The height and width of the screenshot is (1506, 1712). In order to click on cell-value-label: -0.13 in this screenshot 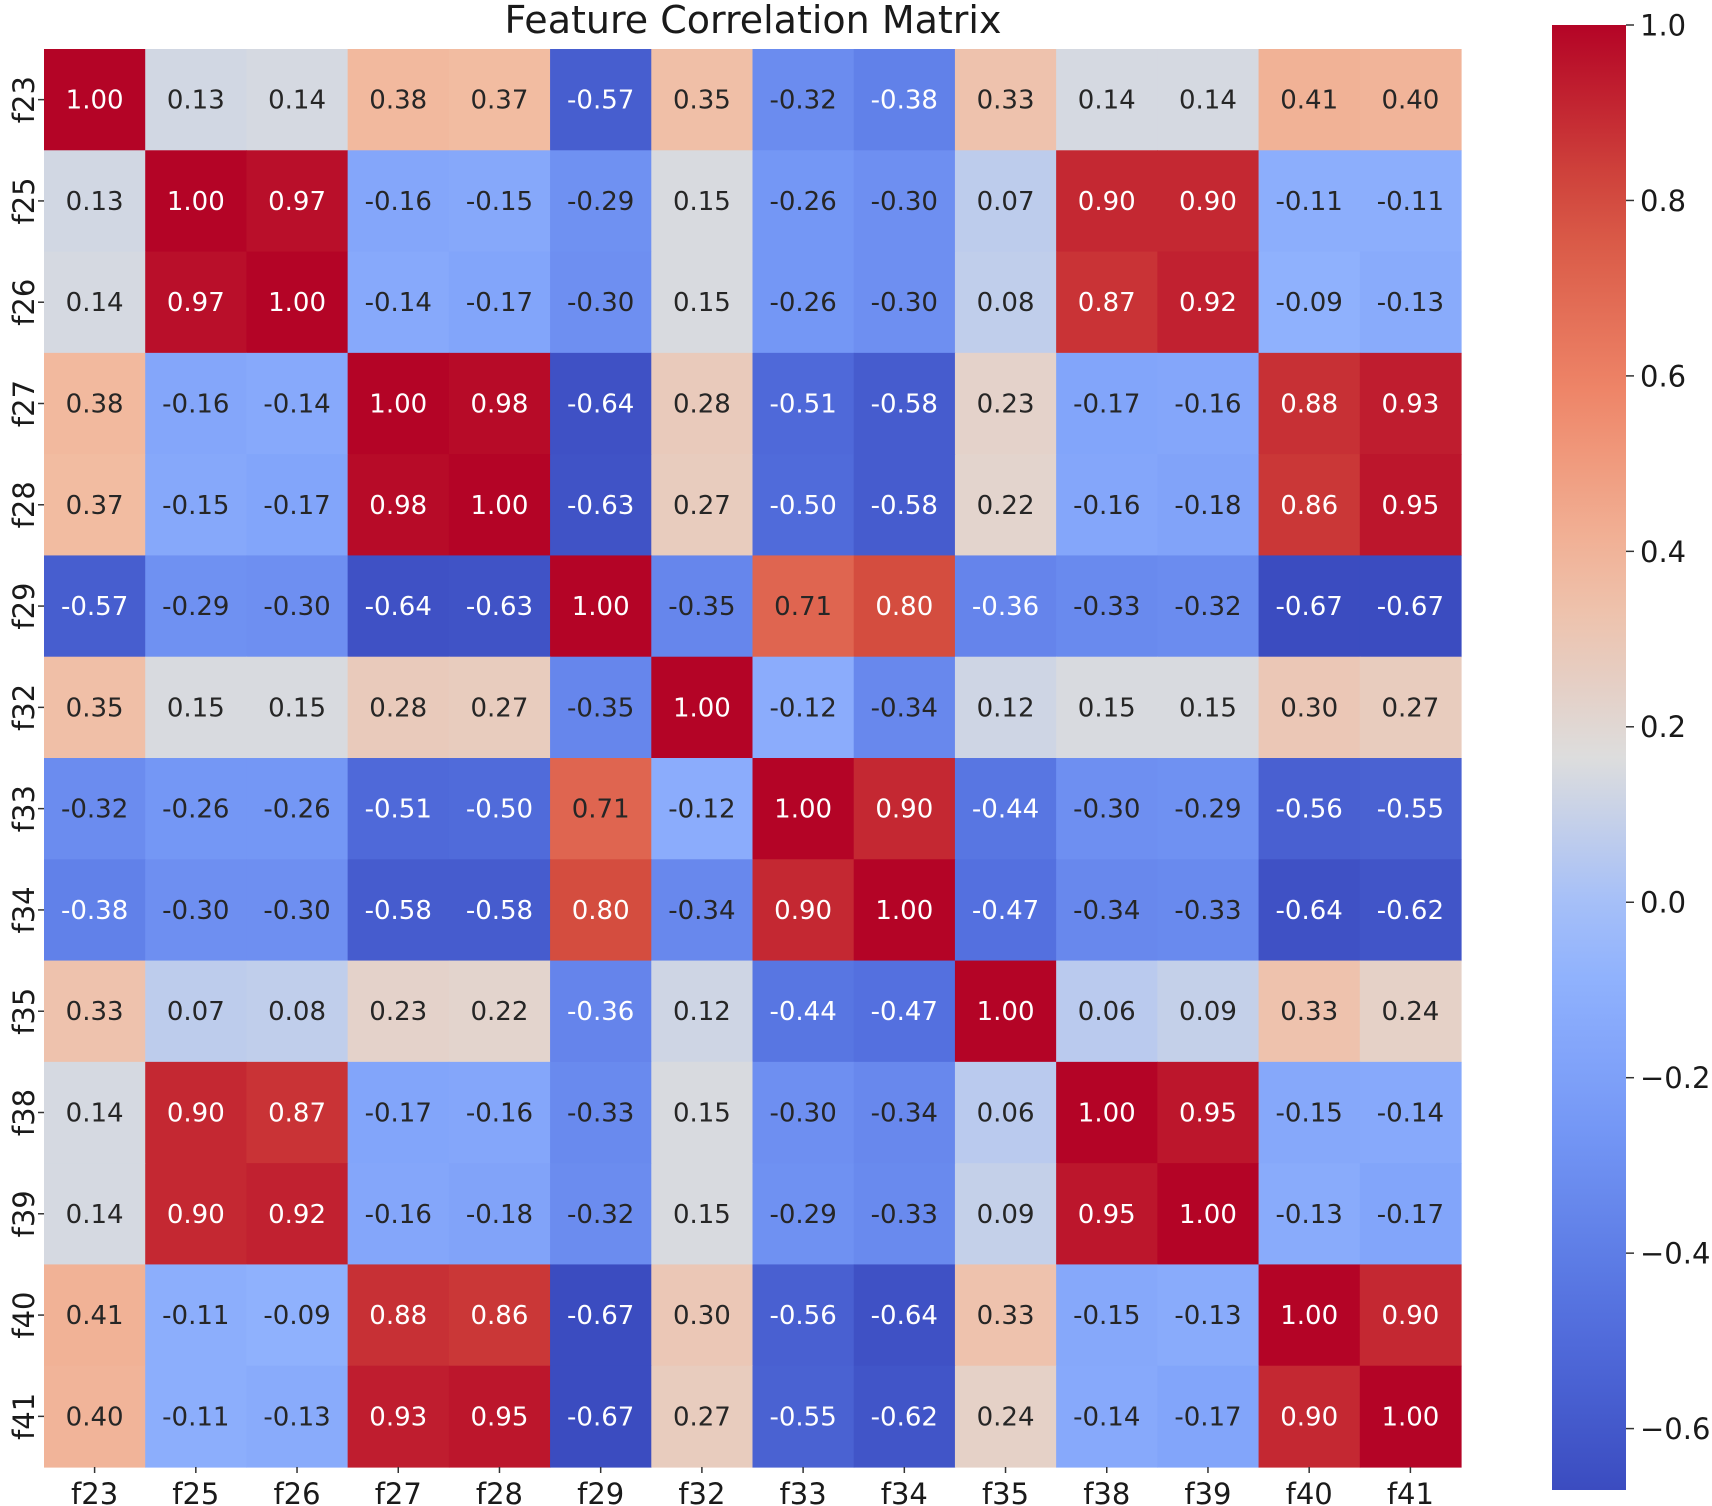, I will do `click(1410, 303)`.